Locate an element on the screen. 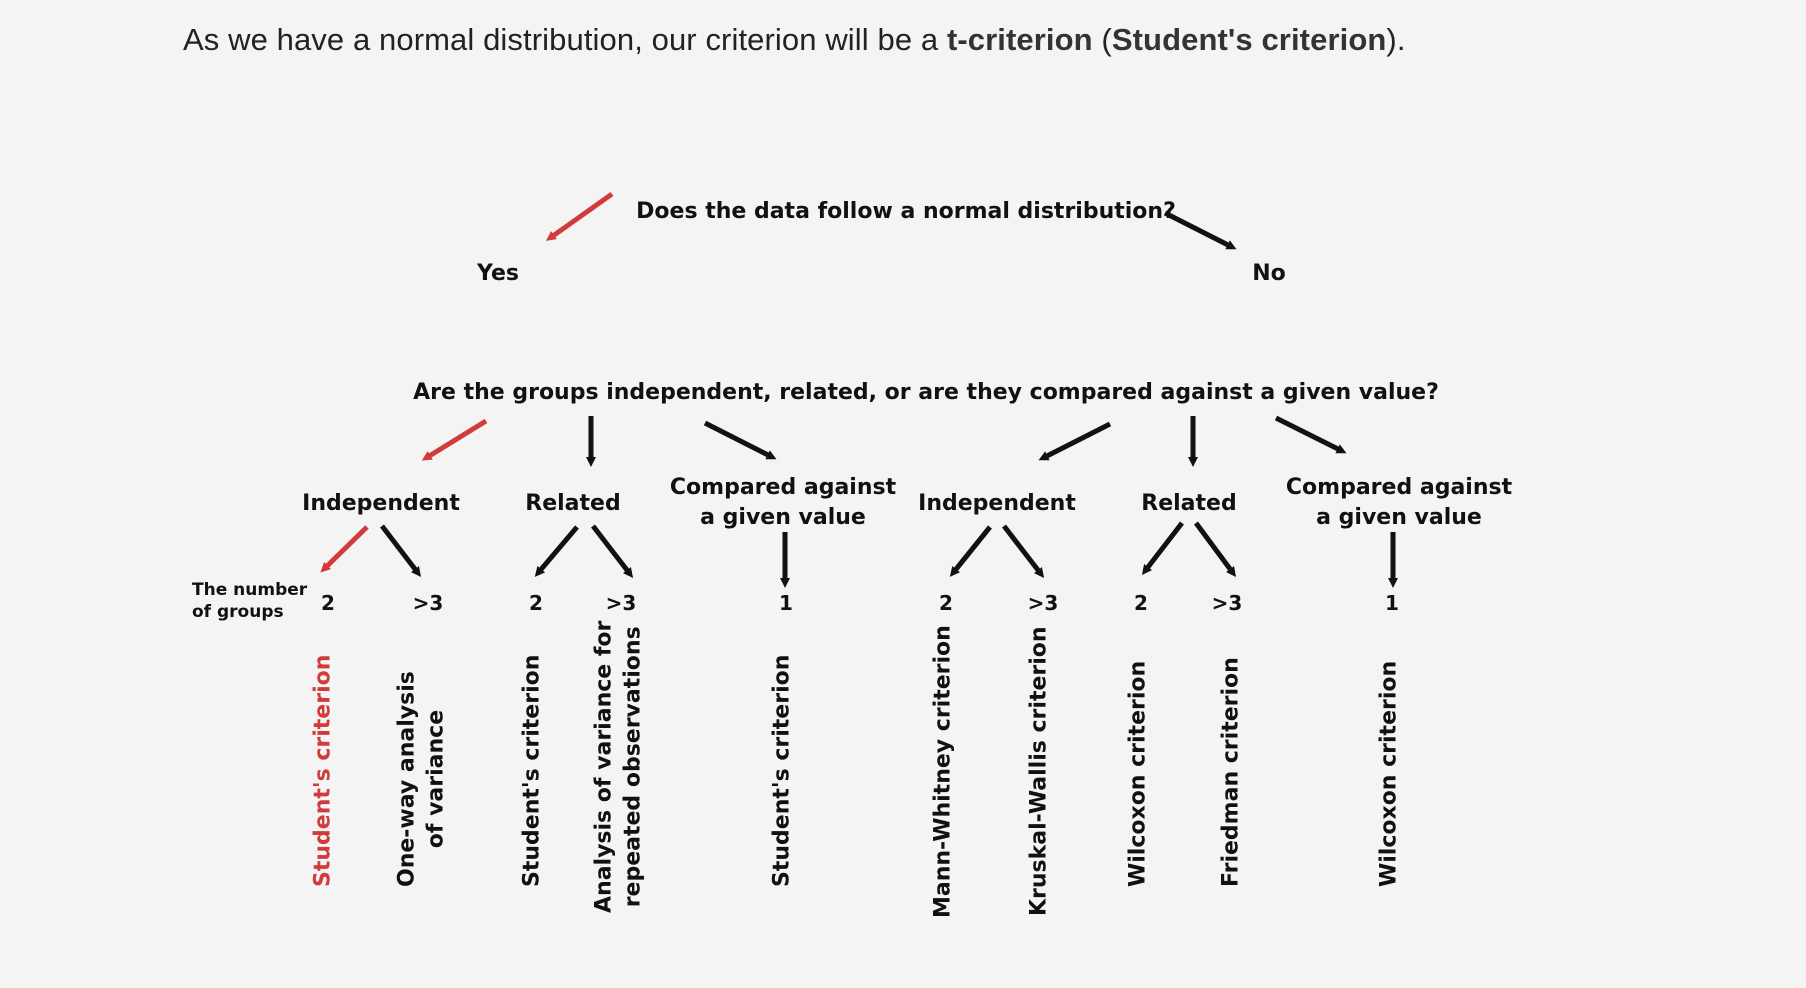  node-right-compared-line1: Compared against is located at coordinates (1399, 487).